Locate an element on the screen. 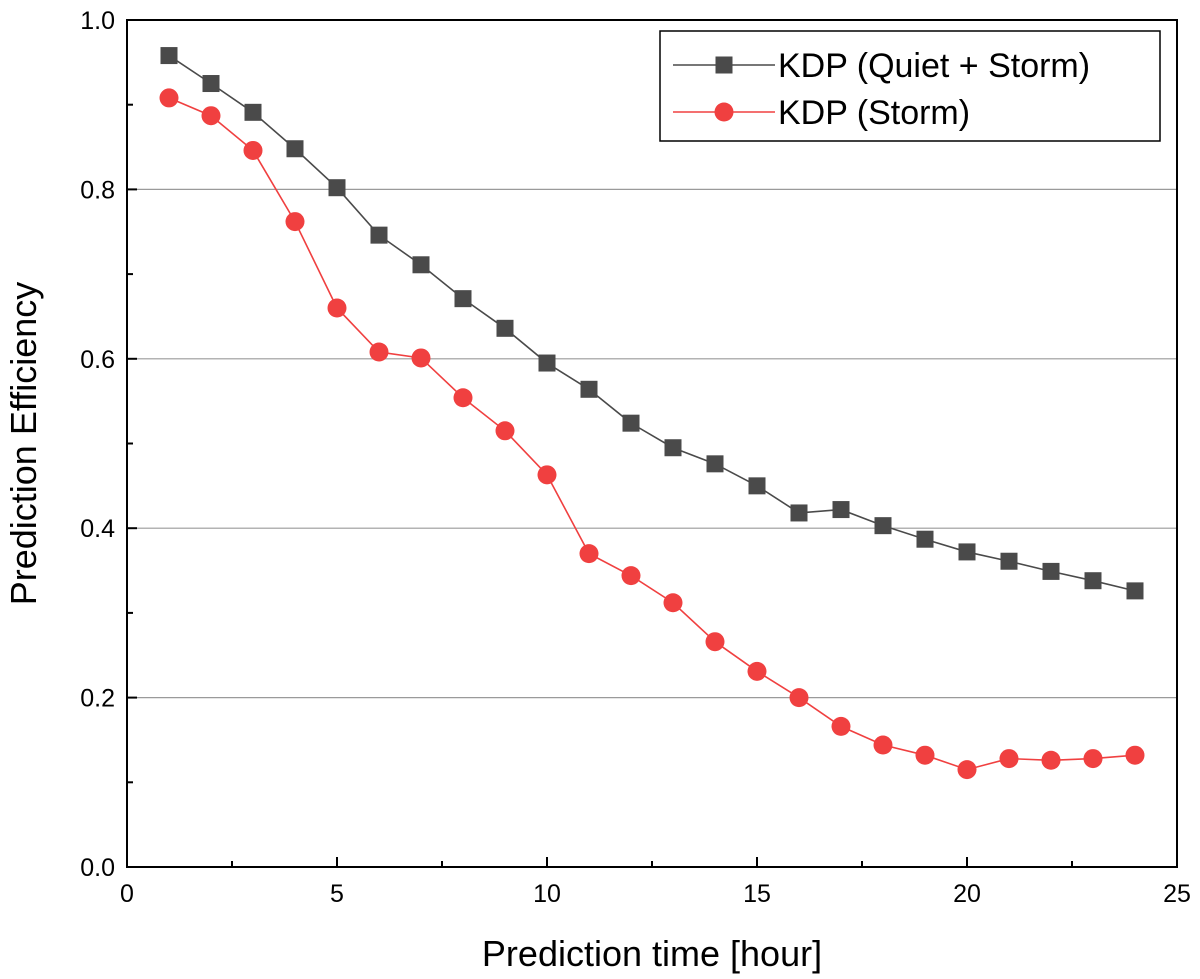  x-axis-title: Prediction time [hour] is located at coordinates (652, 953).